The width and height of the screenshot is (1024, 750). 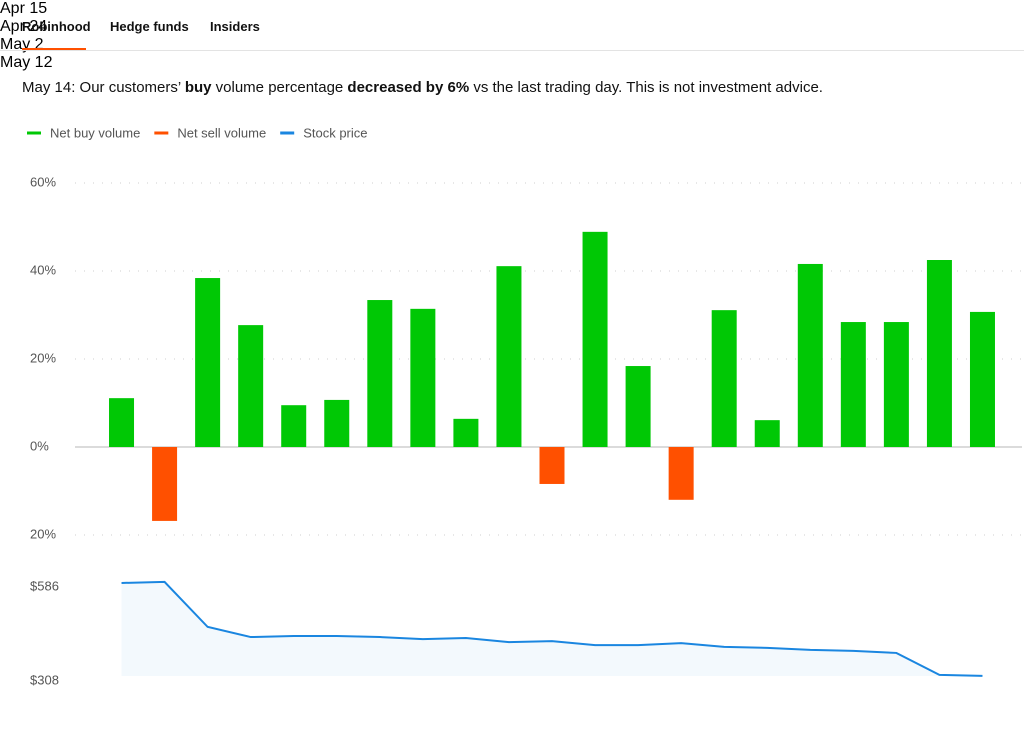 I want to click on tab: Robinhood, so click(x=56, y=26).